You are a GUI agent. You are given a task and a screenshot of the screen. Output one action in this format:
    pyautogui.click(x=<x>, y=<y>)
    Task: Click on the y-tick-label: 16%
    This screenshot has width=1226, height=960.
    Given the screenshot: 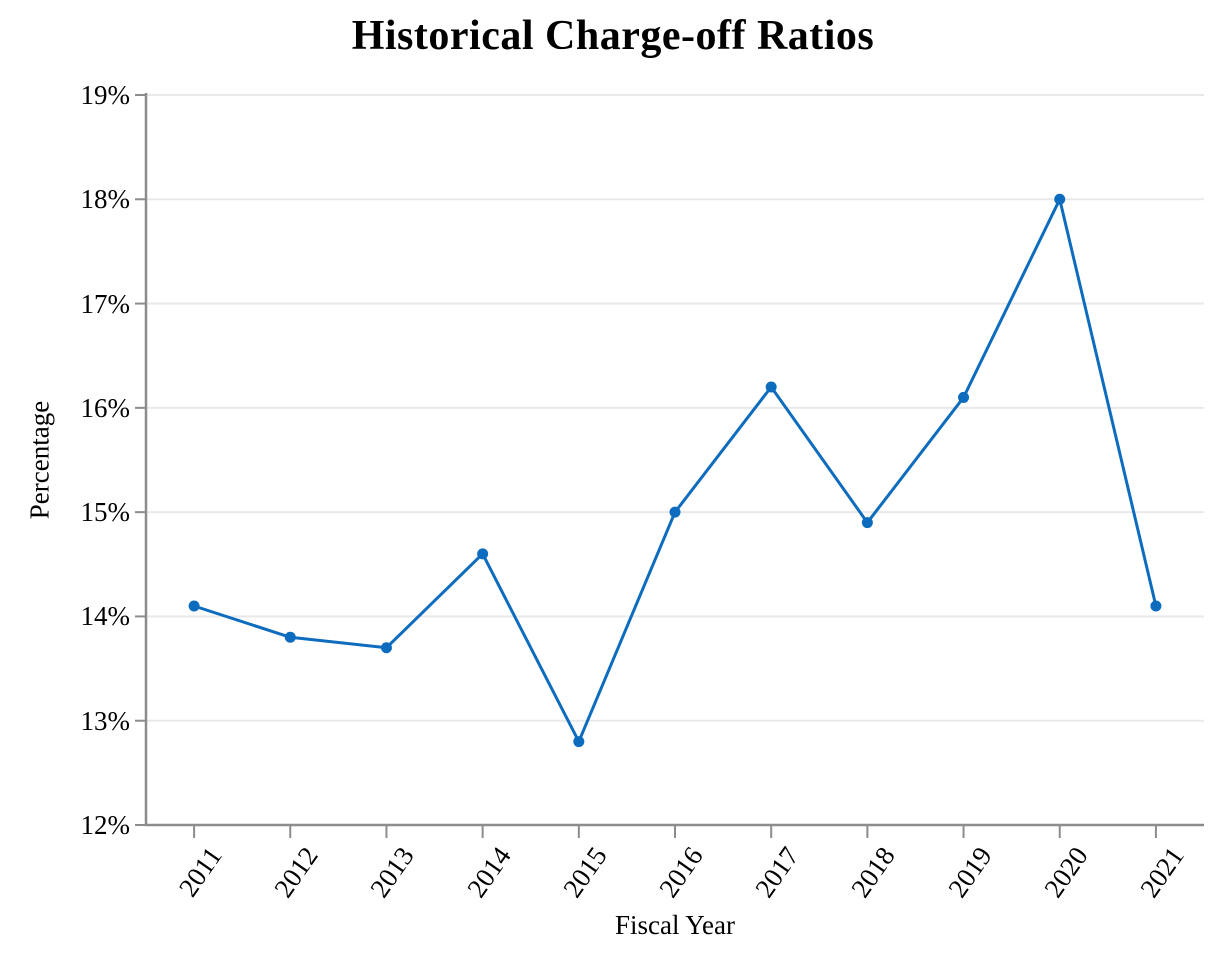 What is the action you would take?
    pyautogui.click(x=105, y=407)
    